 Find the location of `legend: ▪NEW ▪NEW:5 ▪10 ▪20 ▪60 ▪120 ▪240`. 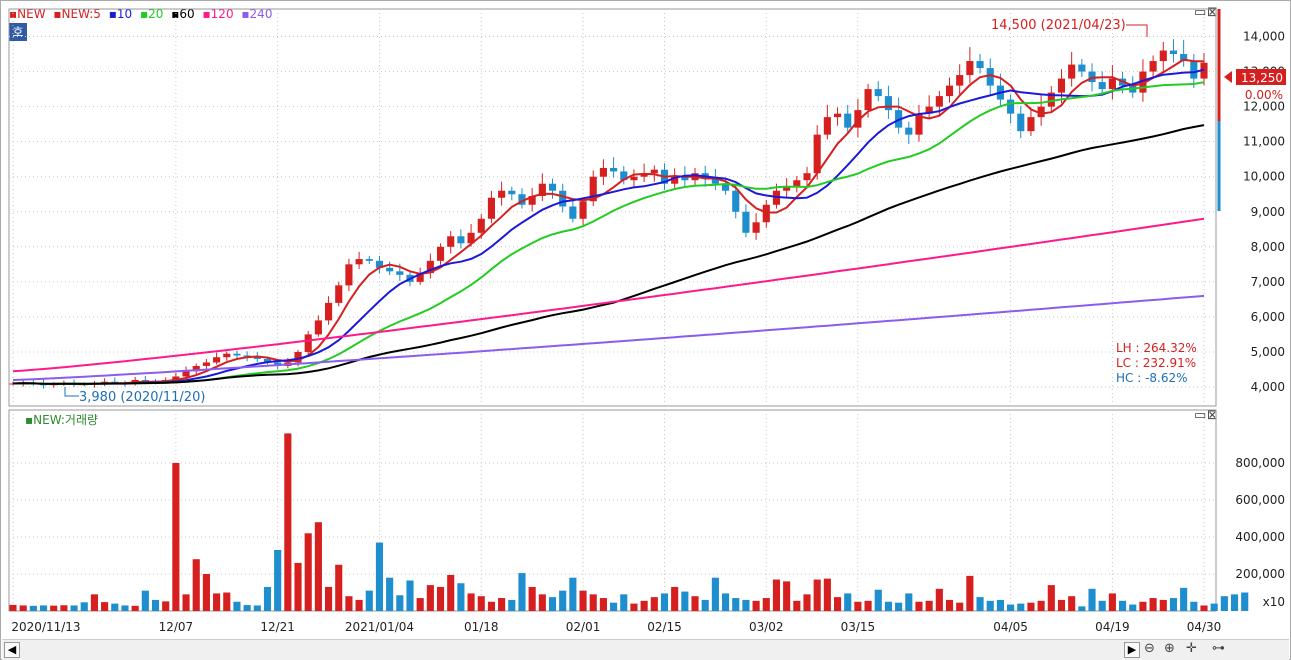

legend: ▪NEW ▪NEW:5 ▪10 ▪20 ▪60 ▪120 ▪240 is located at coordinates (142, 14).